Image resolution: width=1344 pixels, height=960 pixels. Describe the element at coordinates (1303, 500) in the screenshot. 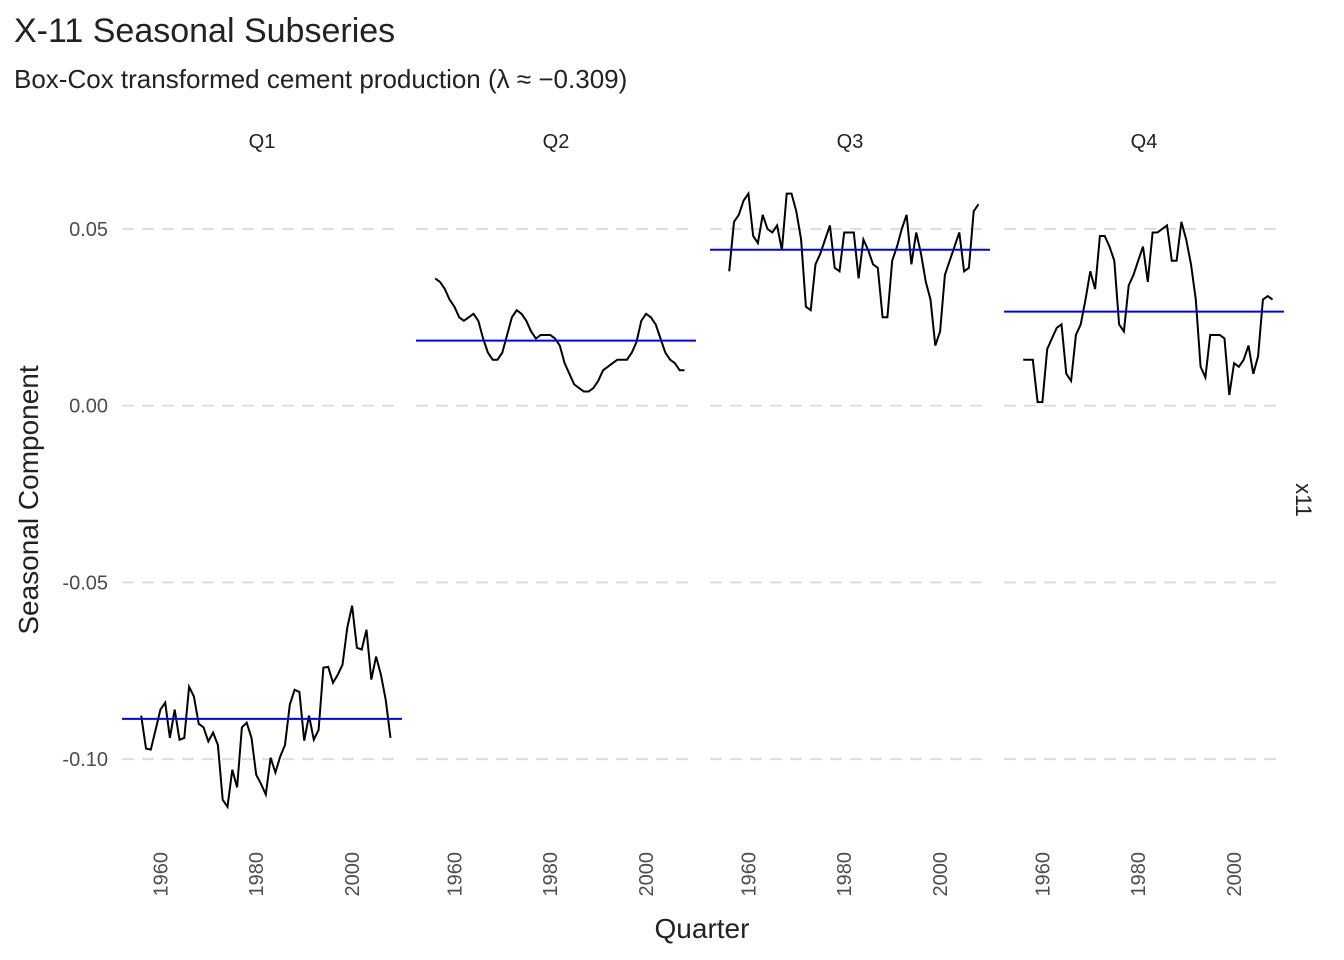

I see `strip-label: x11` at that location.